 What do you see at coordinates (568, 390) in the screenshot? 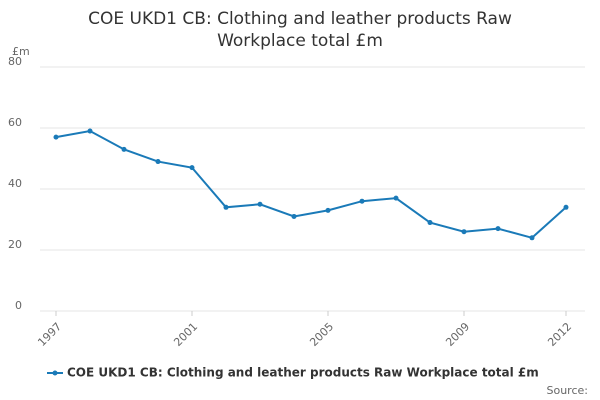
I see `source: Source:` at bounding box center [568, 390].